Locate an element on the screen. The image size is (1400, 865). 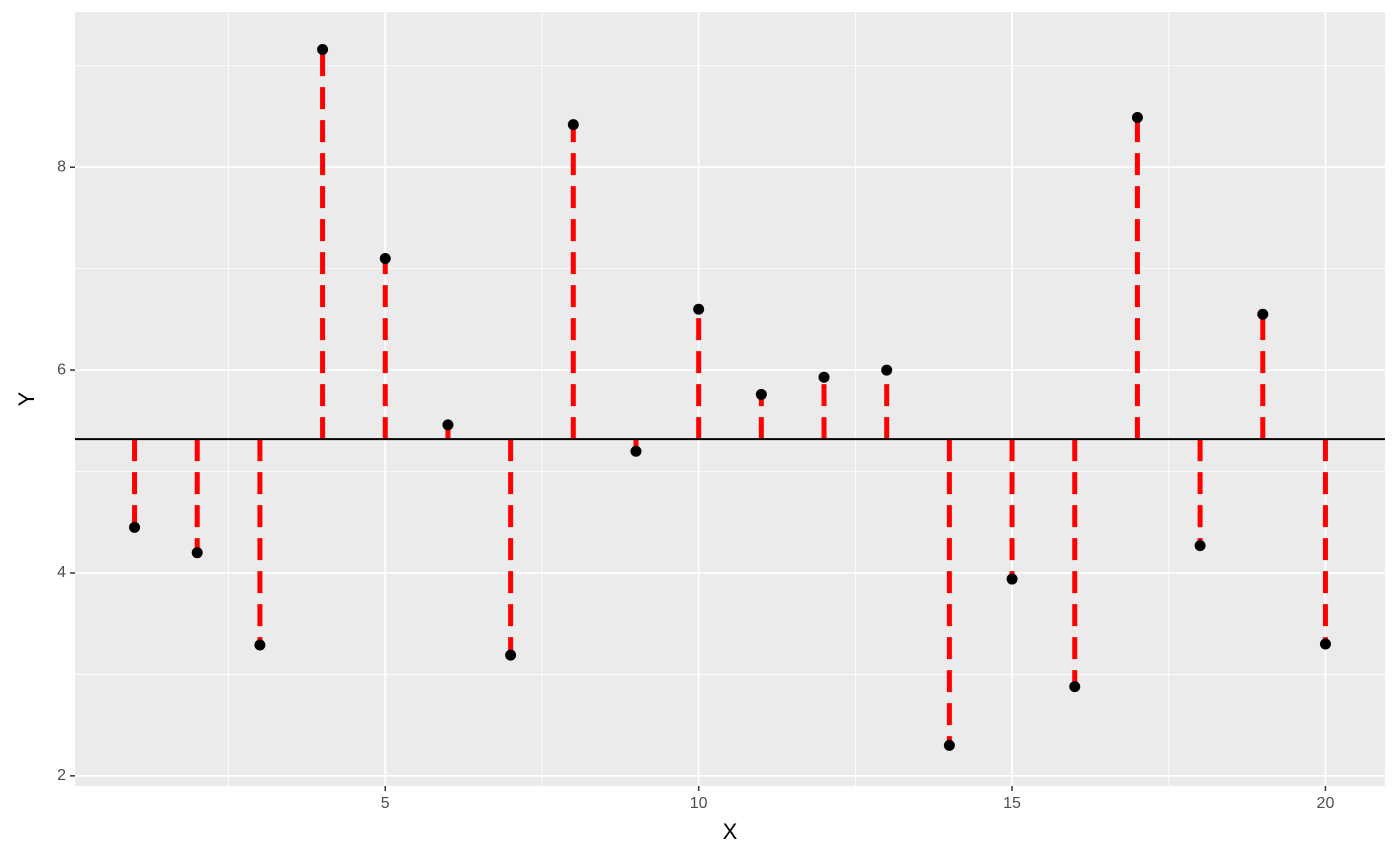
y-tick-label: 6 is located at coordinates (61, 369).